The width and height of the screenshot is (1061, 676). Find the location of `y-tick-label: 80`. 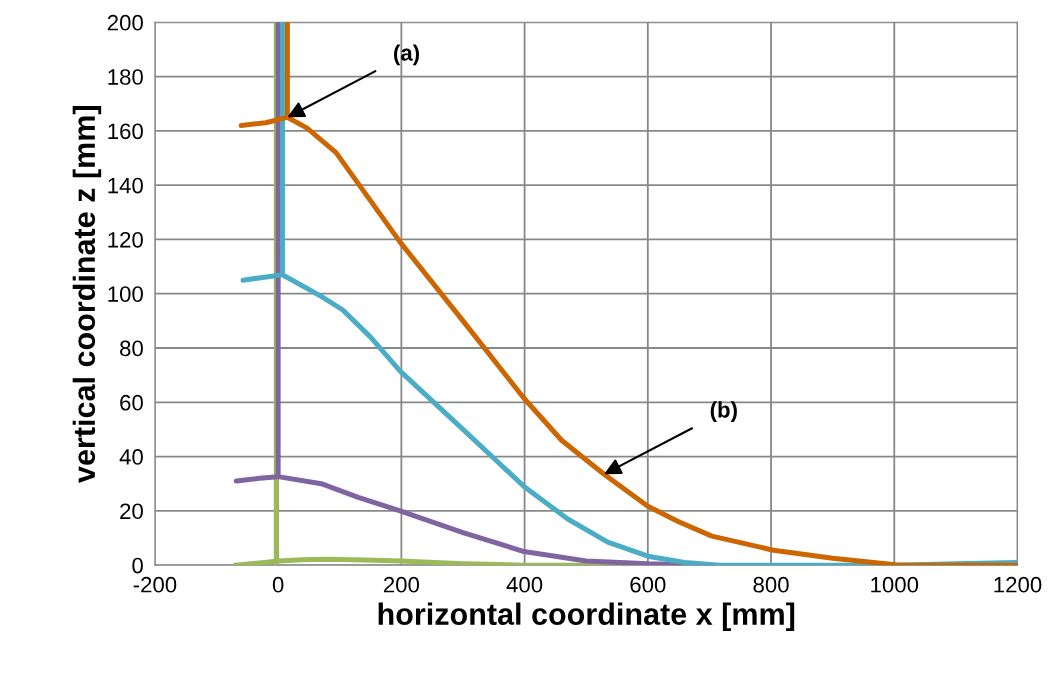

y-tick-label: 80 is located at coordinates (131, 348).